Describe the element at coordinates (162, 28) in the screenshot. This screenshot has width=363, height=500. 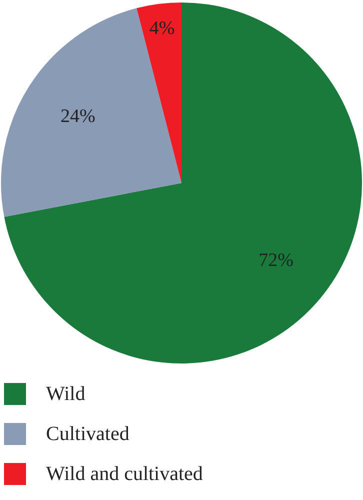
I see `data-label: 4%` at that location.